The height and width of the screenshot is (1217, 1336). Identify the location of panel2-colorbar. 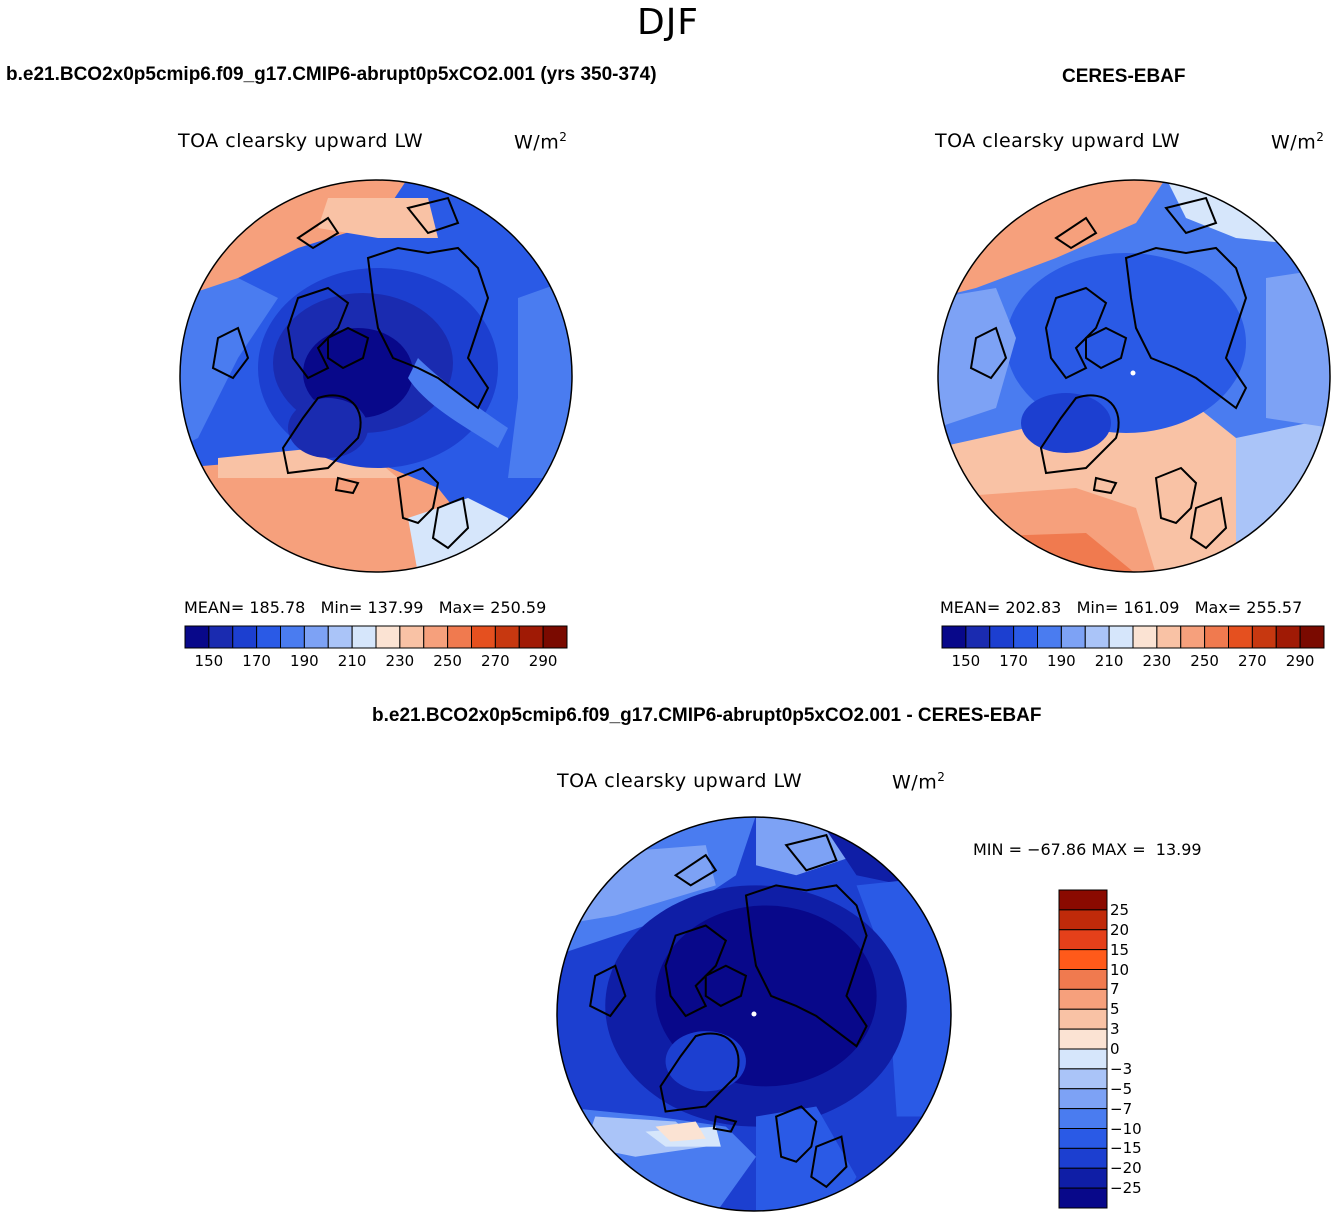
(1133, 637).